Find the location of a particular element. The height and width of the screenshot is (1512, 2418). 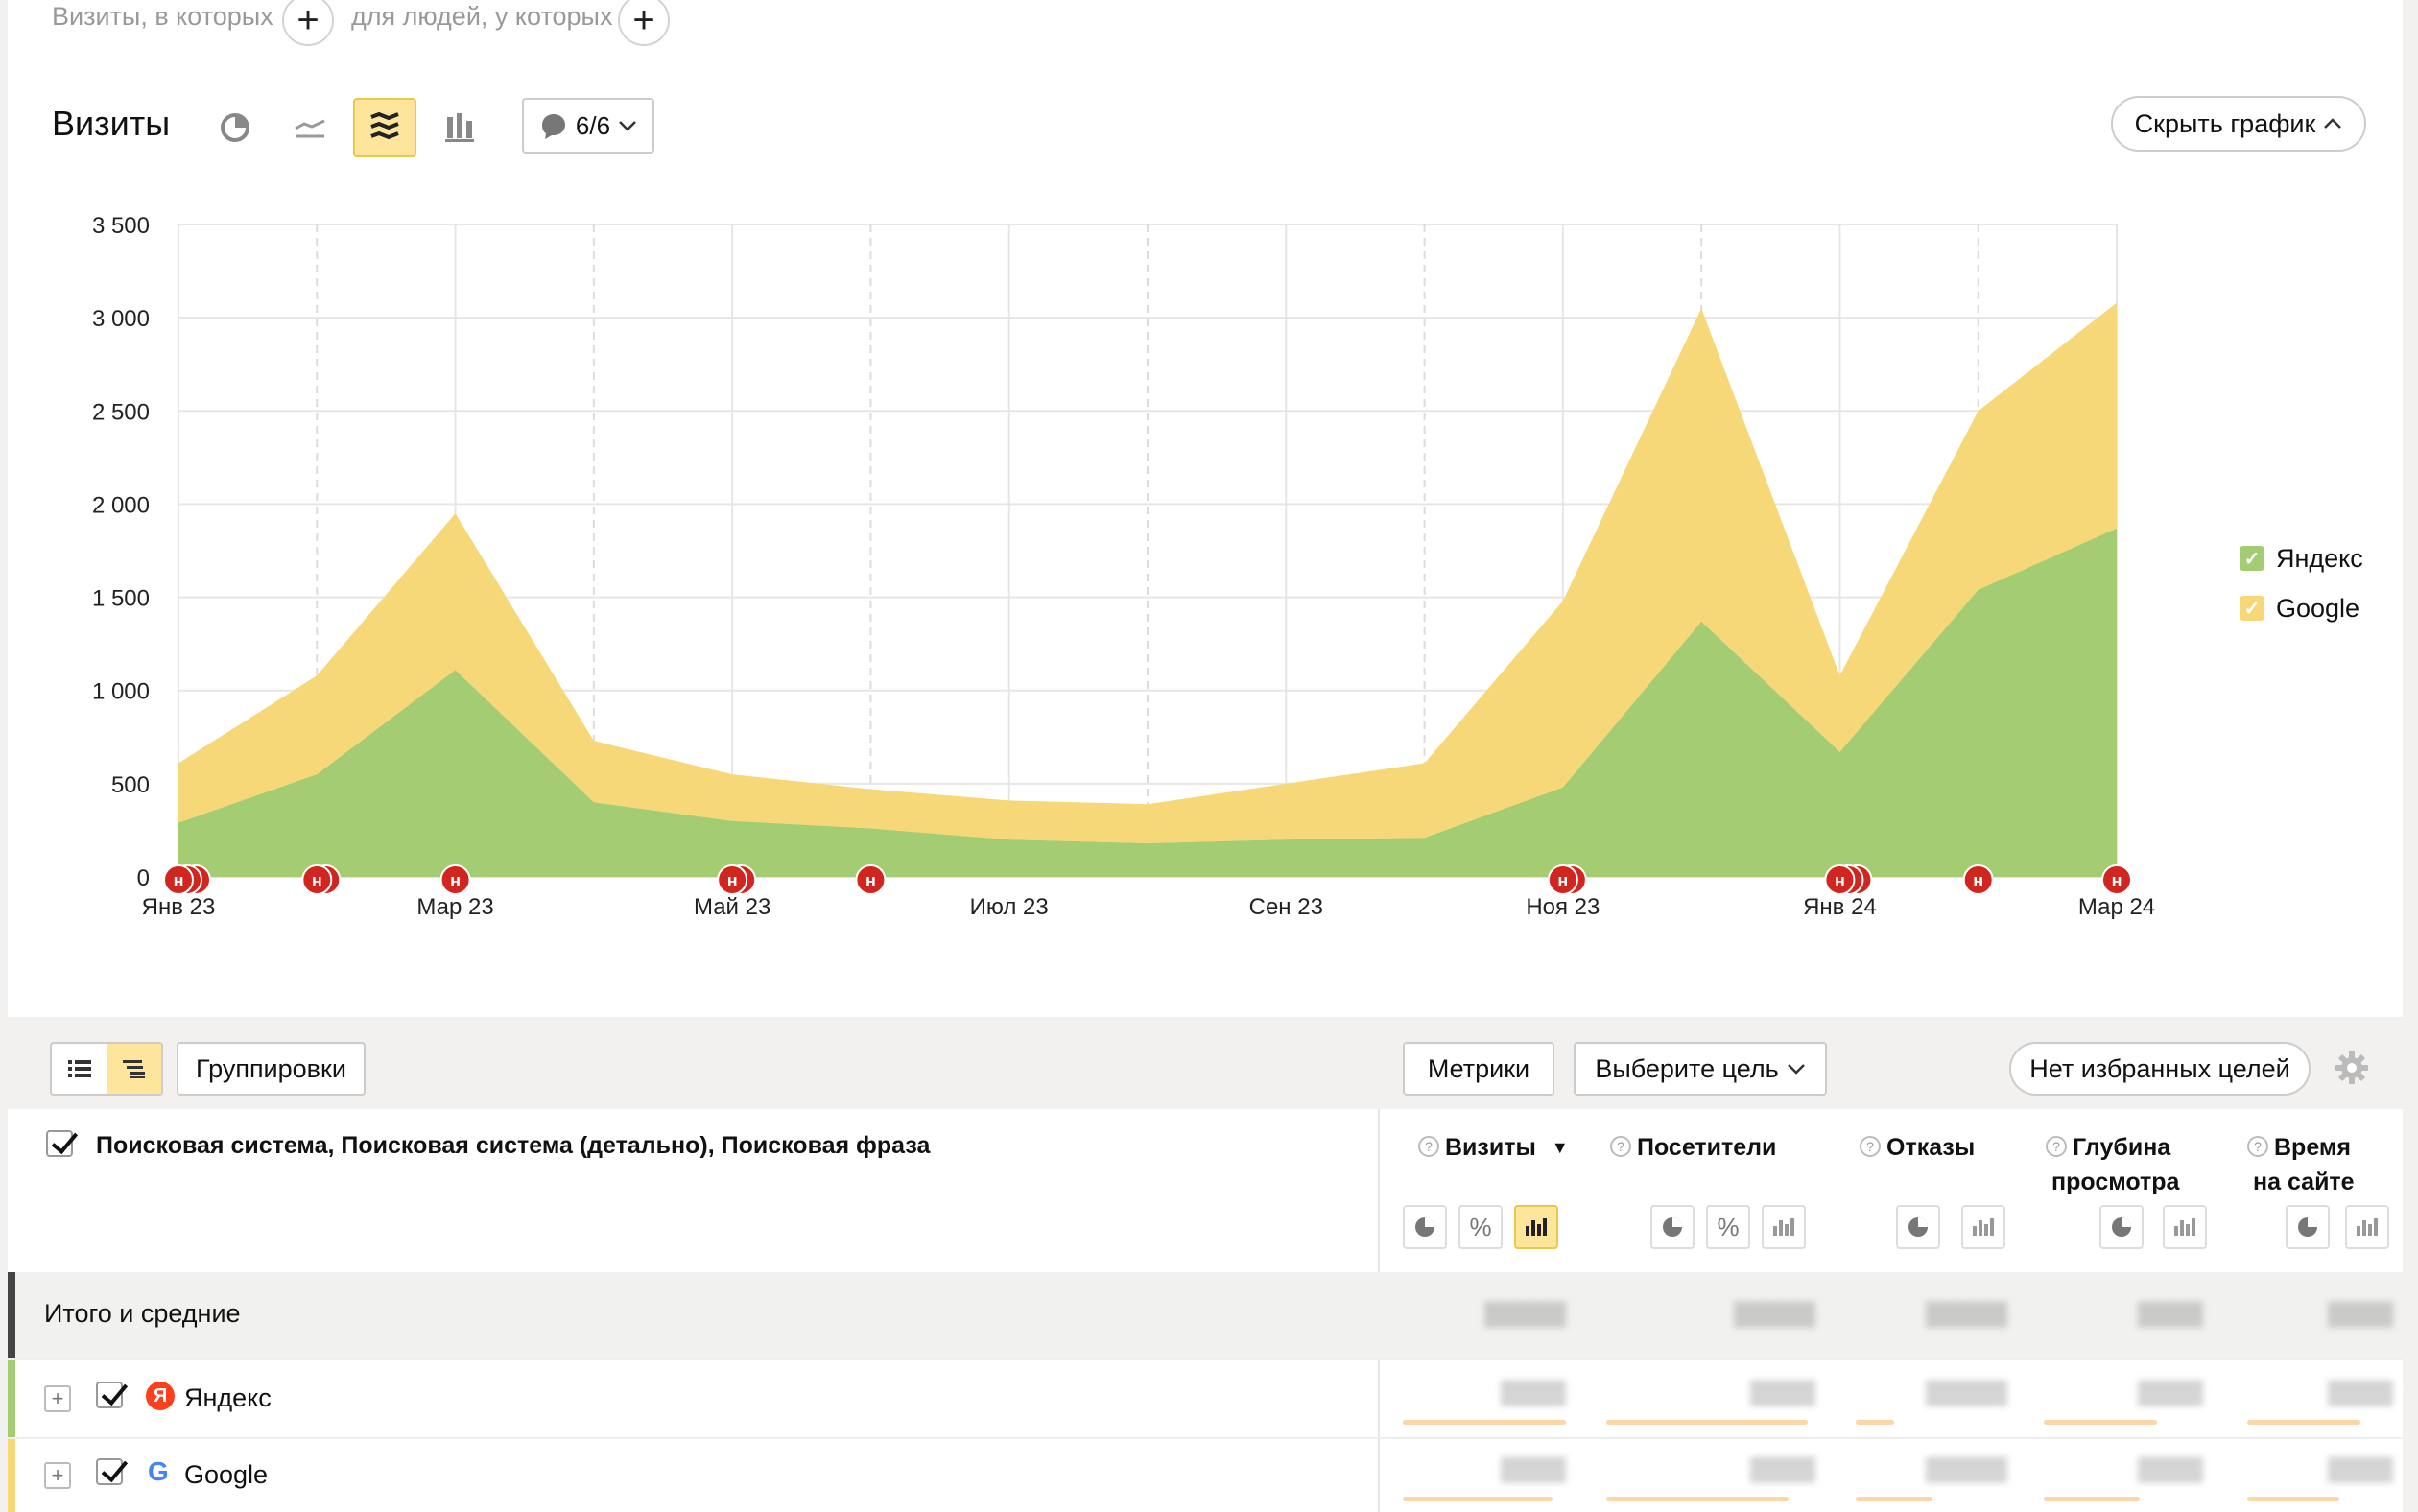

bar-view-bounces is located at coordinates (1983, 1227).